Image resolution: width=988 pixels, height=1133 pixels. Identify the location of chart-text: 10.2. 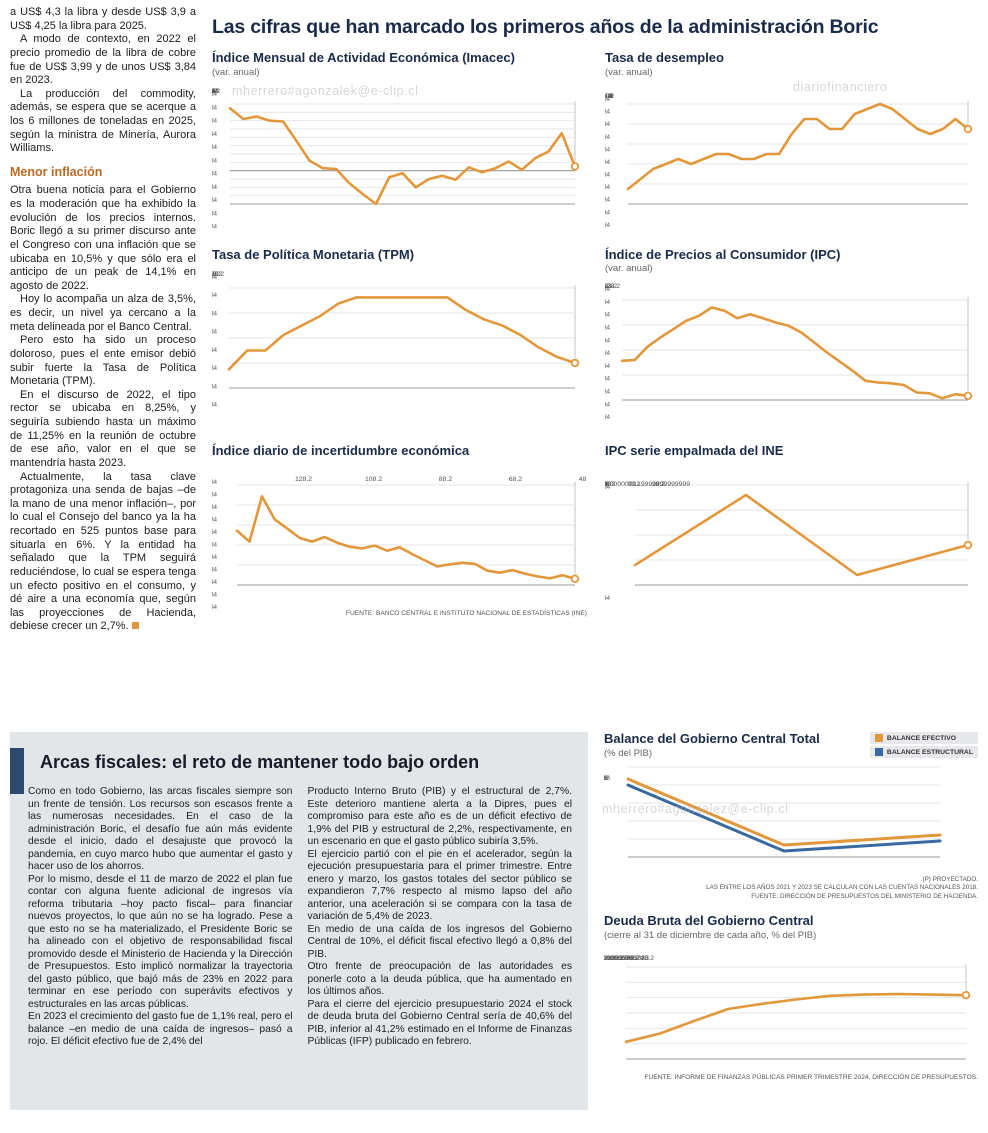
(606, 778).